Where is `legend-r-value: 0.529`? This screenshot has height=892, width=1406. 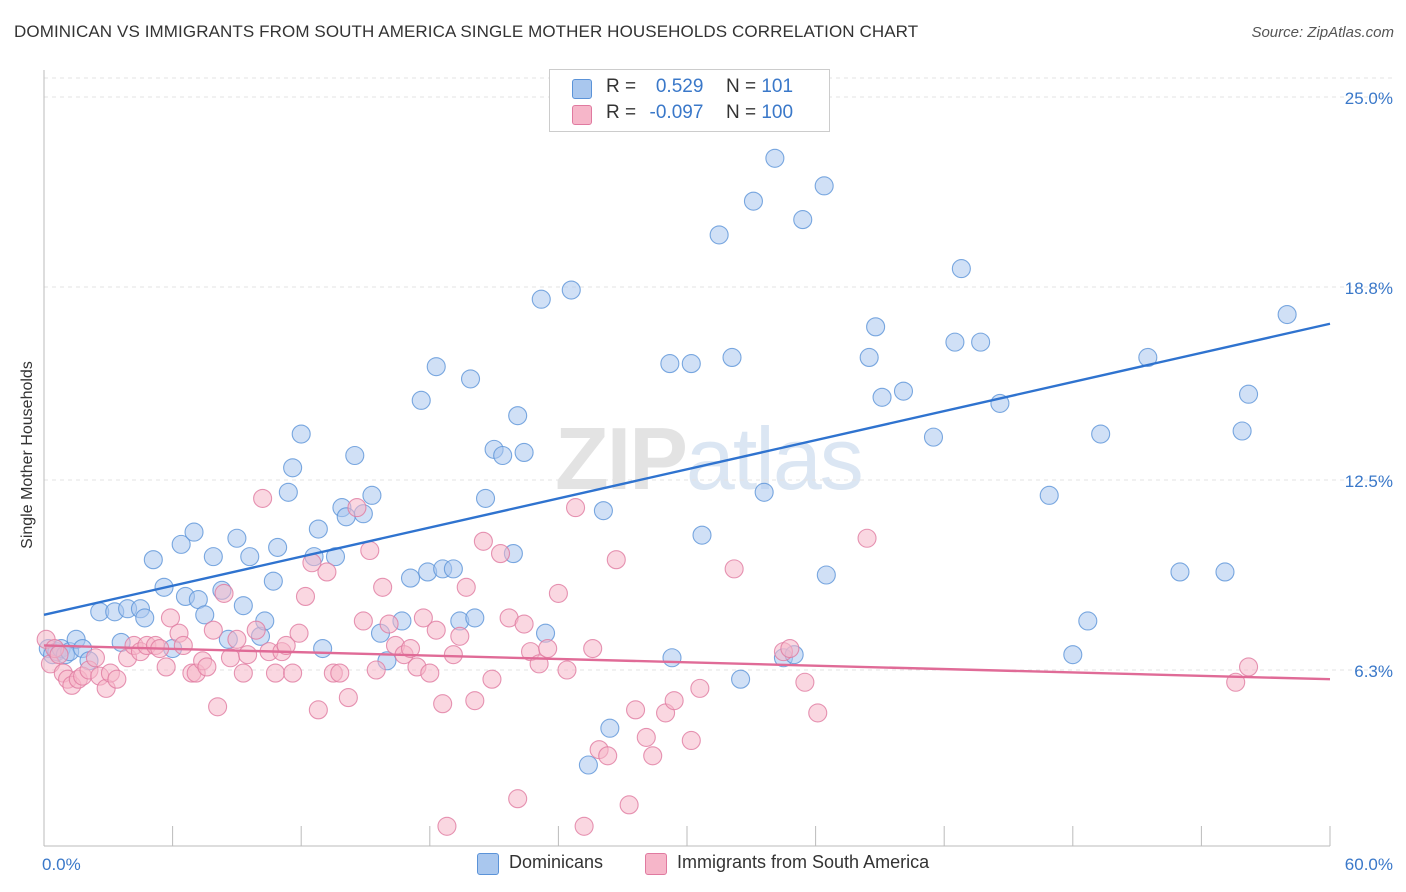 legend-r-value: 0.529 is located at coordinates (679, 86).